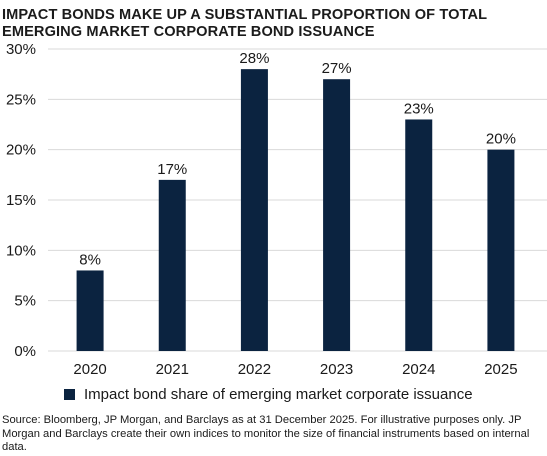 The height and width of the screenshot is (456, 547). Describe the element at coordinates (21, 49) in the screenshot. I see `y-tick-label: 30%` at that location.